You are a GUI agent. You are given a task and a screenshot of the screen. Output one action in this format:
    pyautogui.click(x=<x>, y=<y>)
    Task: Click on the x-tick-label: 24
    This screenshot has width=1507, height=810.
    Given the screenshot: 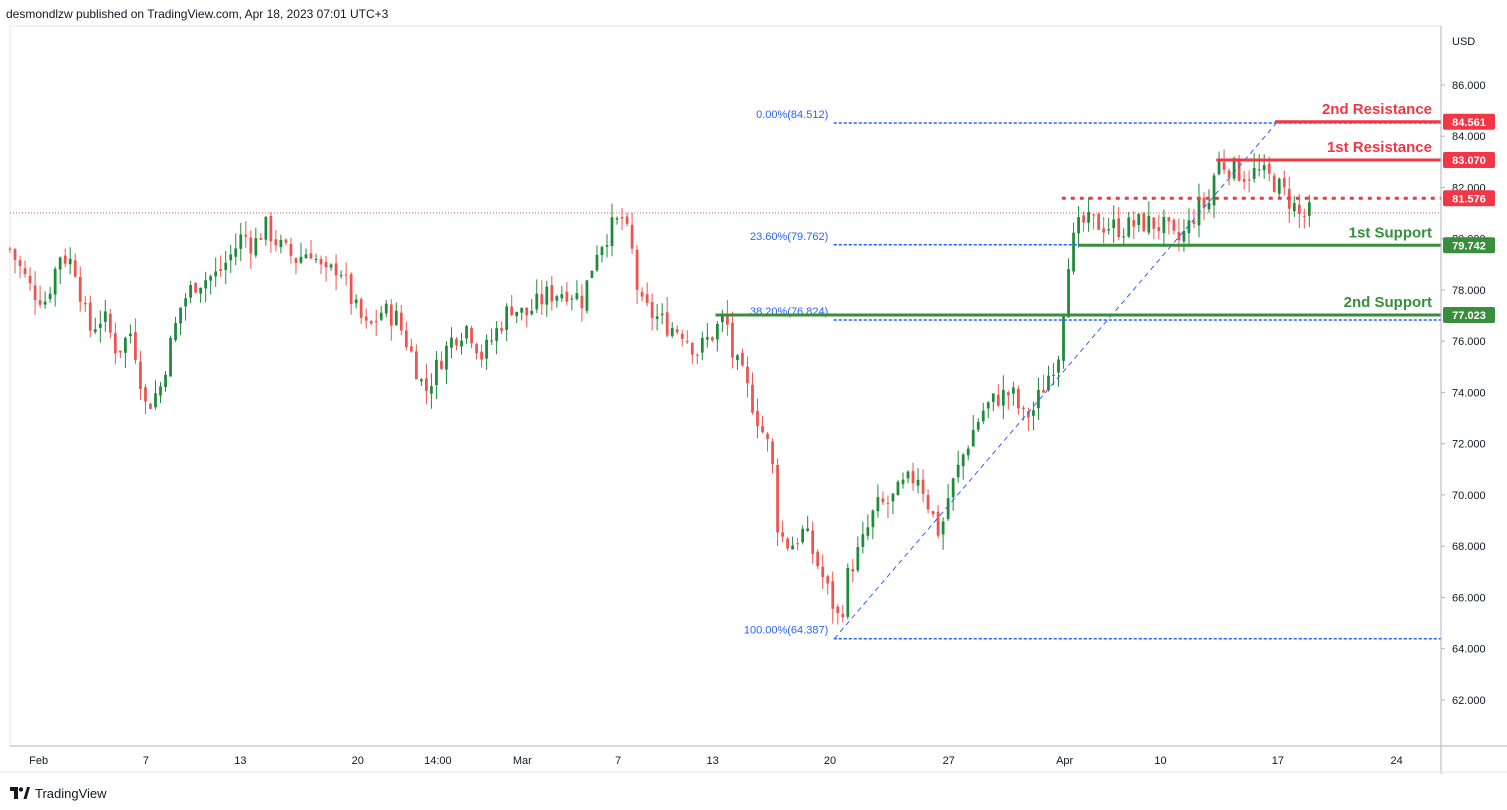 What is the action you would take?
    pyautogui.click(x=1397, y=761)
    